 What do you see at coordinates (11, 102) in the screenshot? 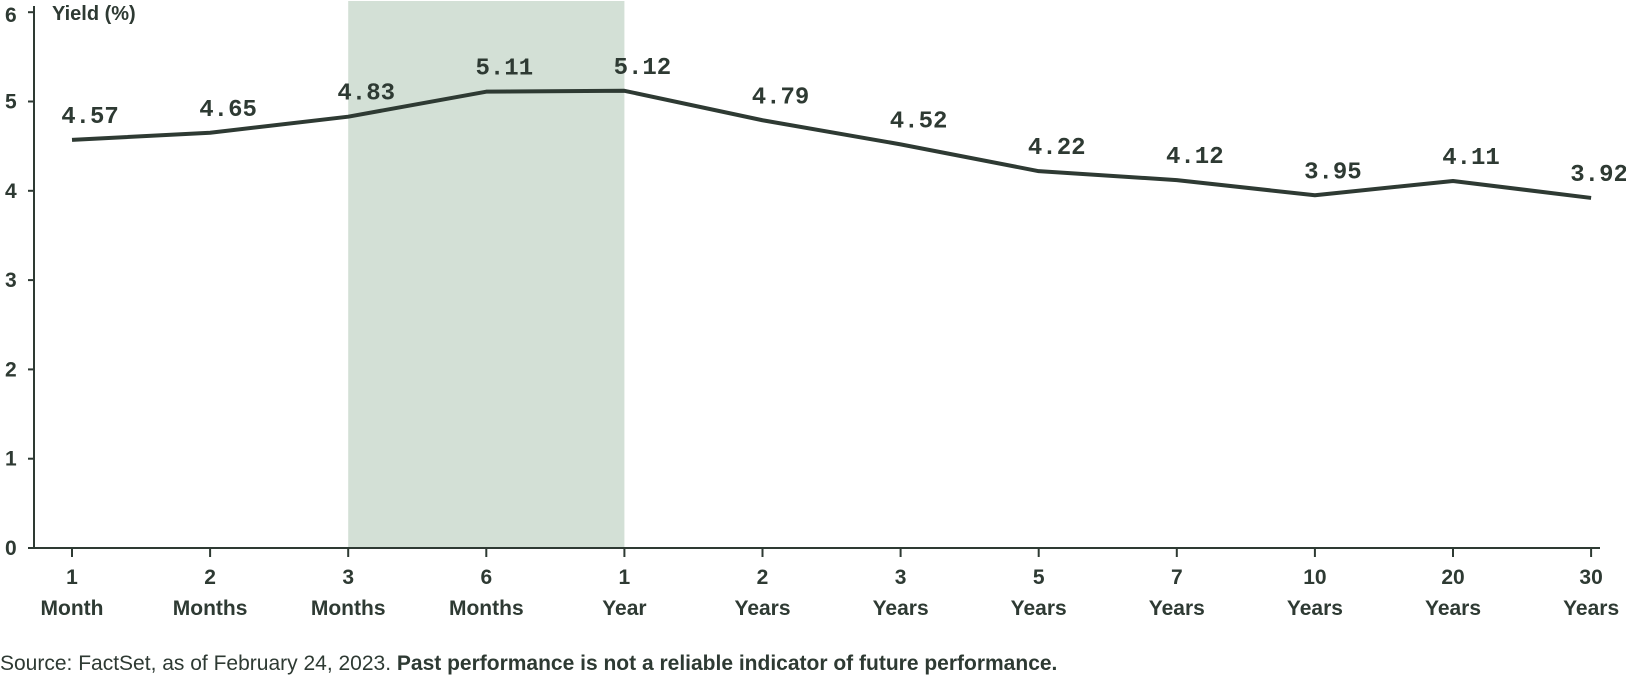
I see `y-tick-label: 5` at bounding box center [11, 102].